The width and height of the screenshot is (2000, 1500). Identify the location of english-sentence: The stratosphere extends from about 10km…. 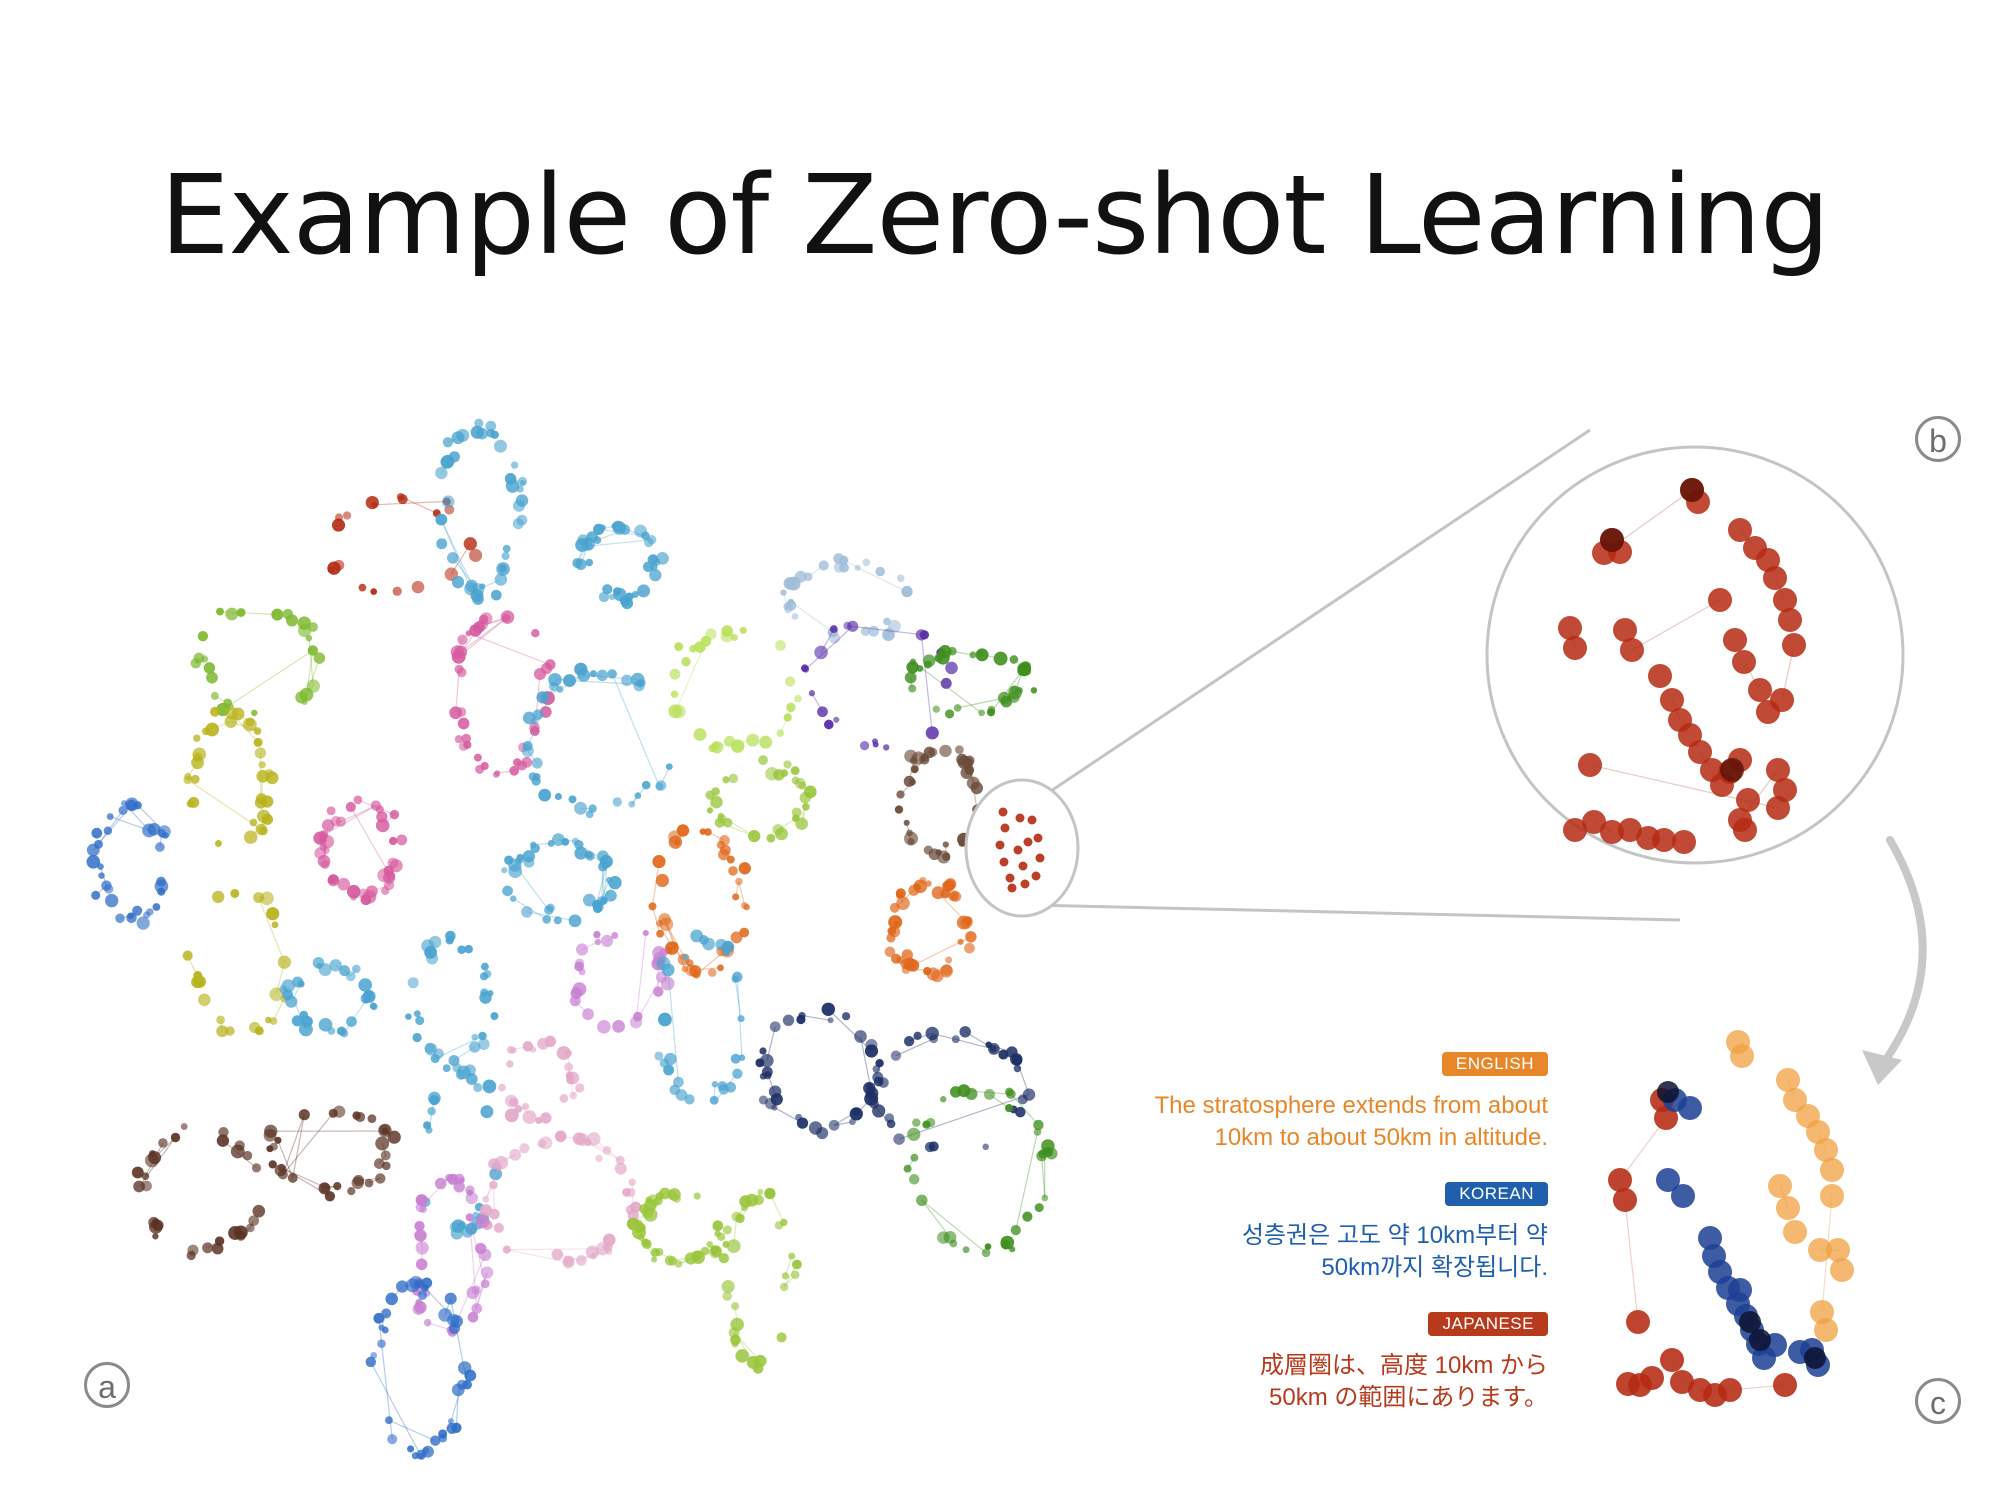
(1351, 1122).